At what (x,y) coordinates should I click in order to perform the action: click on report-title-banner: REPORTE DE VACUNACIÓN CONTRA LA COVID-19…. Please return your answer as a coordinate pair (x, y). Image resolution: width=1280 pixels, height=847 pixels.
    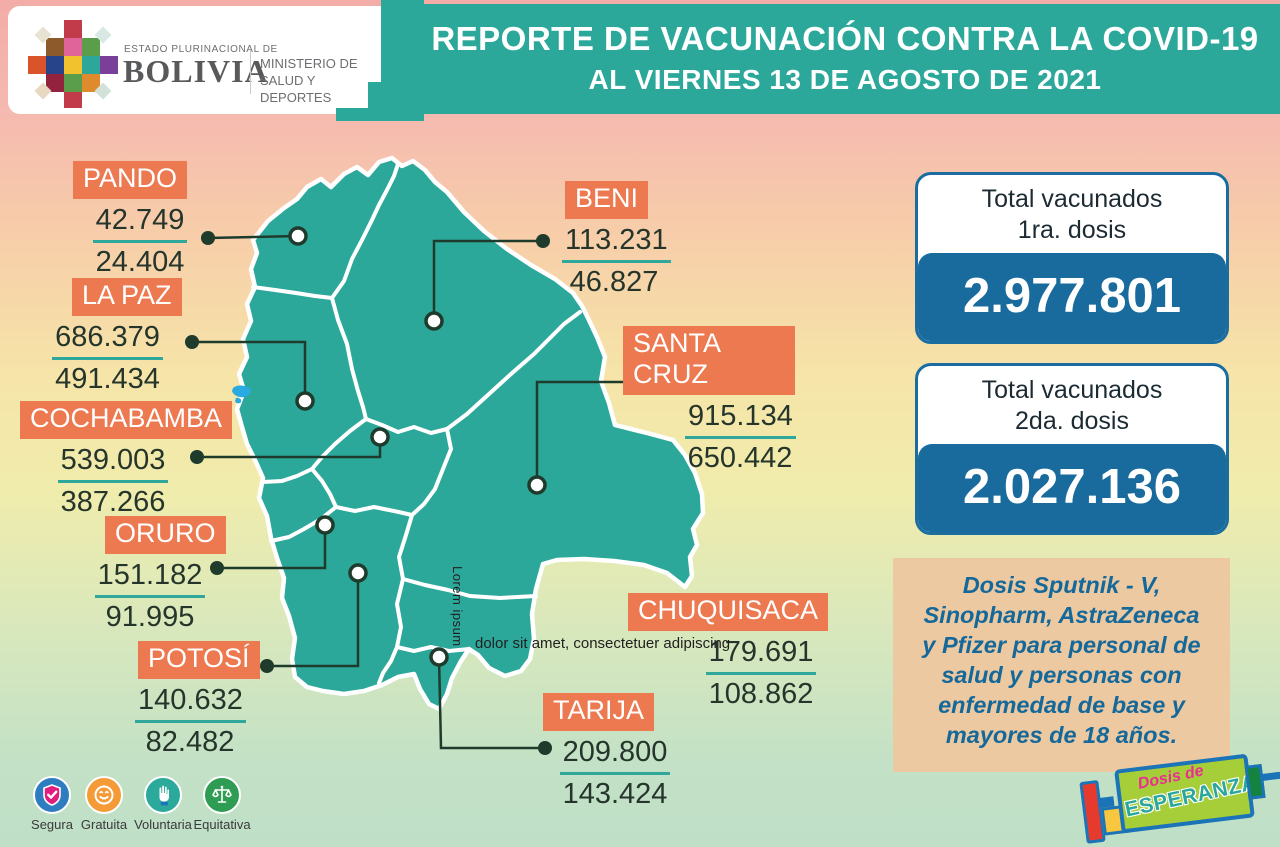
    Looking at the image, I should click on (840, 59).